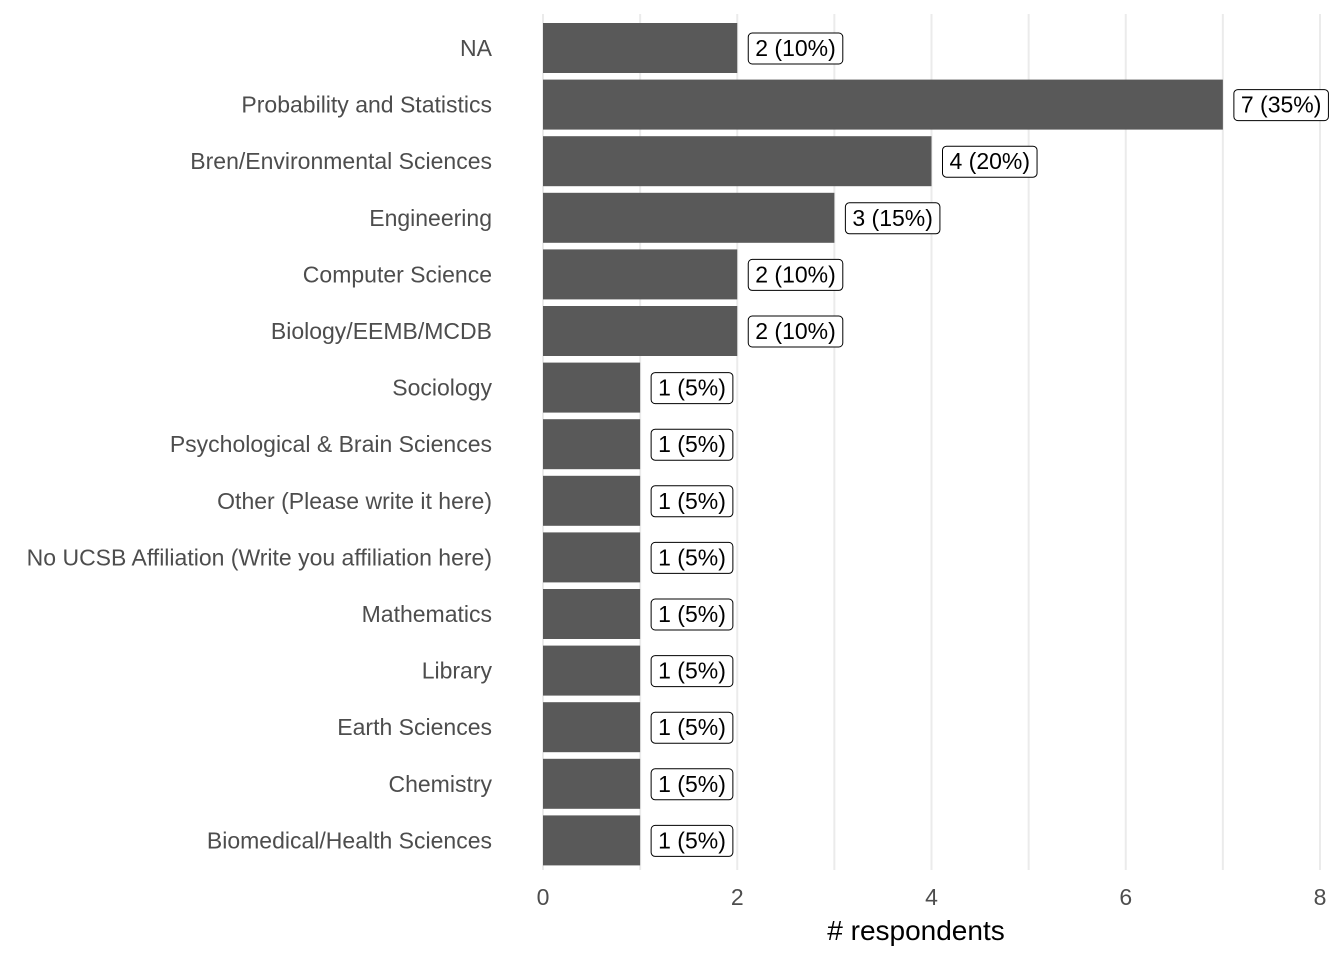 The image size is (1344, 960). I want to click on data-label: 4 (20%), so click(990, 161).